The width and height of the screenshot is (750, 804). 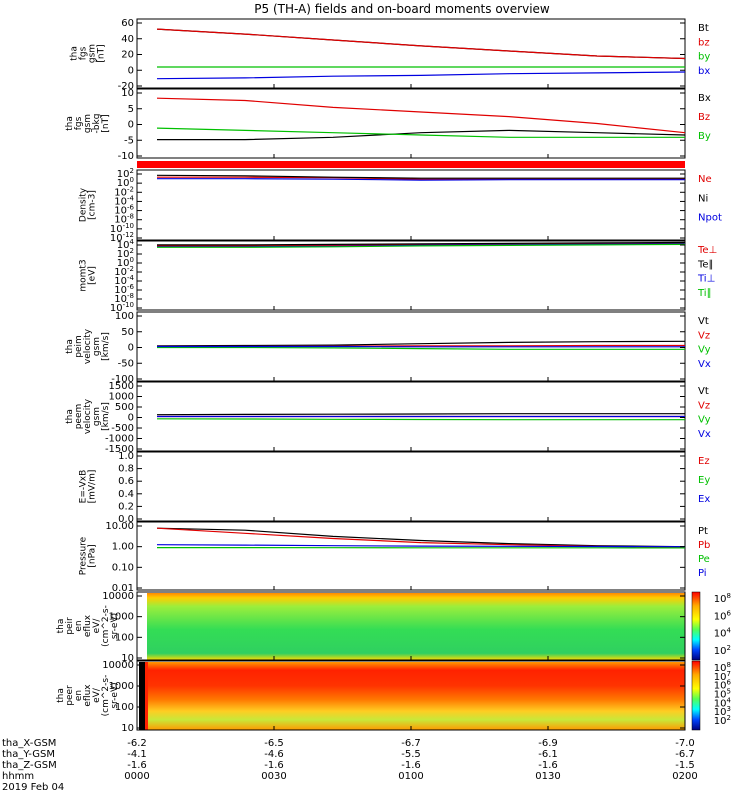 I want to click on y-axis-label: sr-eV), so click(x=115, y=695).